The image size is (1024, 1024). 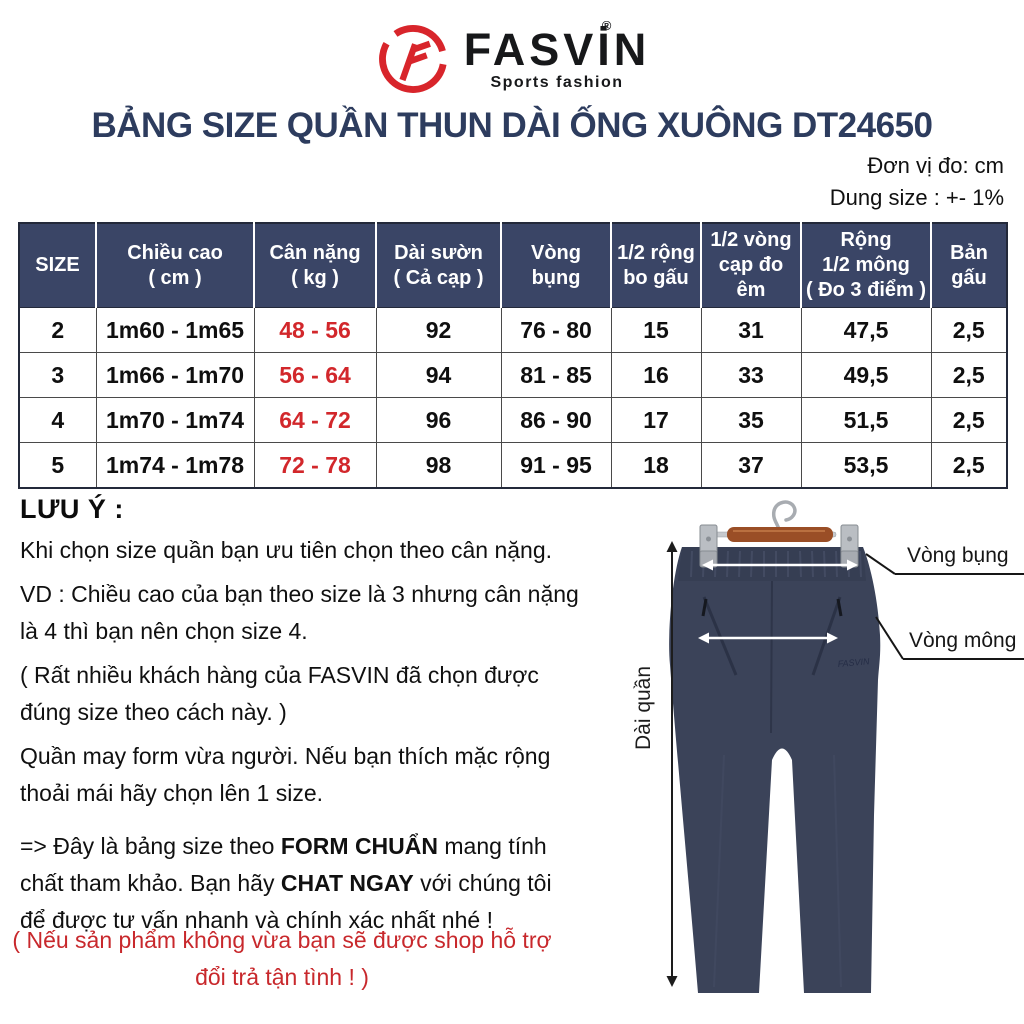 I want to click on waist-label: Vòng bụng, so click(x=958, y=555).